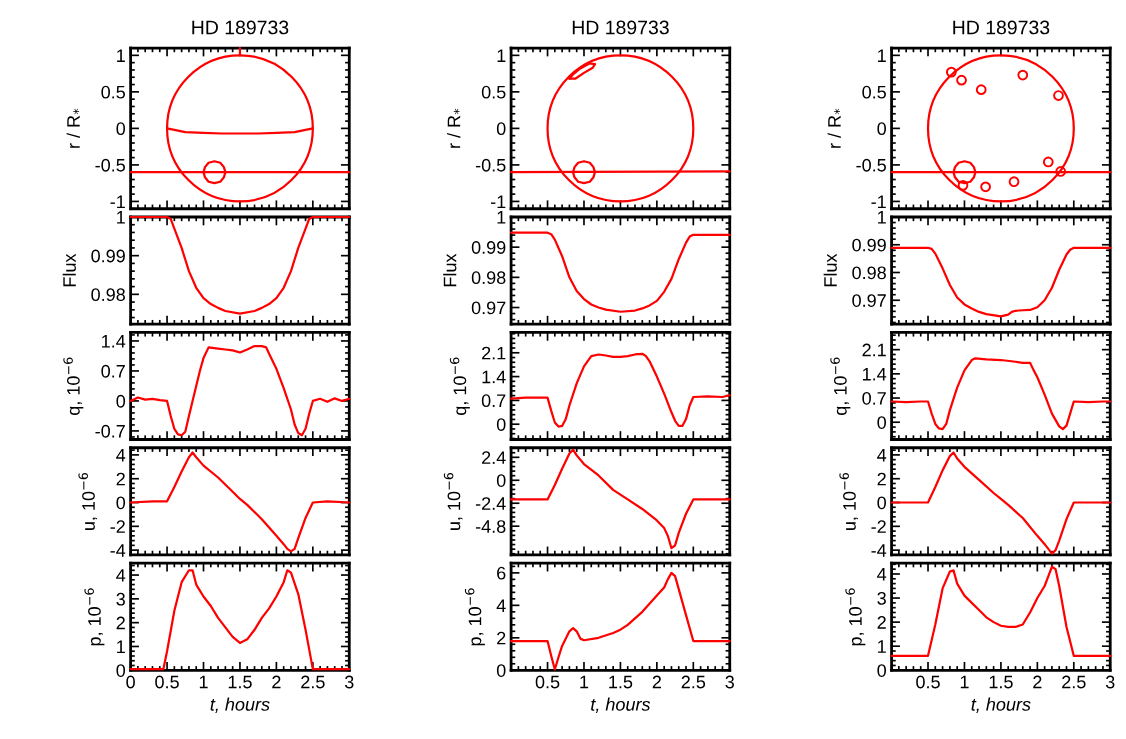 The width and height of the screenshot is (1126, 739). Describe the element at coordinates (73, 386) in the screenshot. I see `y-axis-title: q, 10$^{−6}$` at that location.